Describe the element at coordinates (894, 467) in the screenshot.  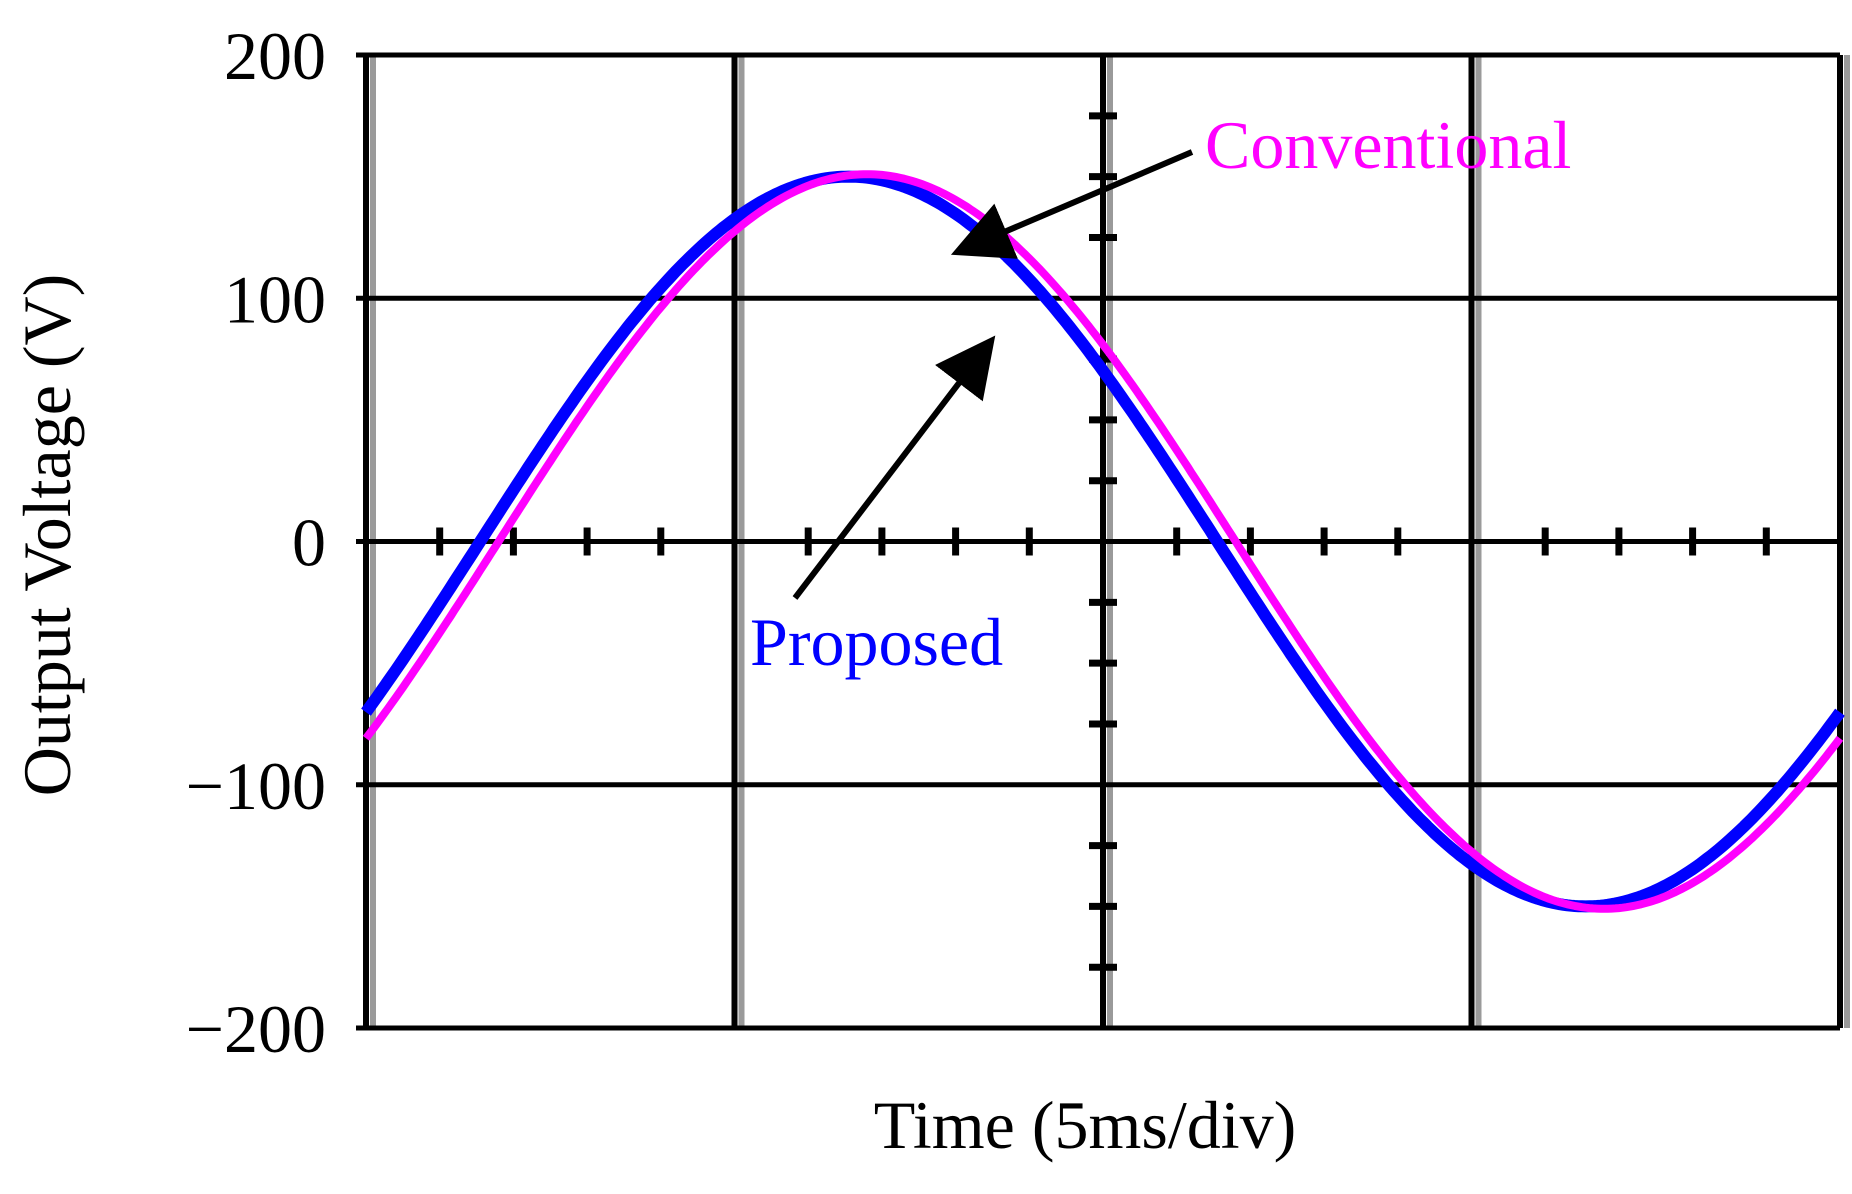
I see `proposed-arrow` at that location.